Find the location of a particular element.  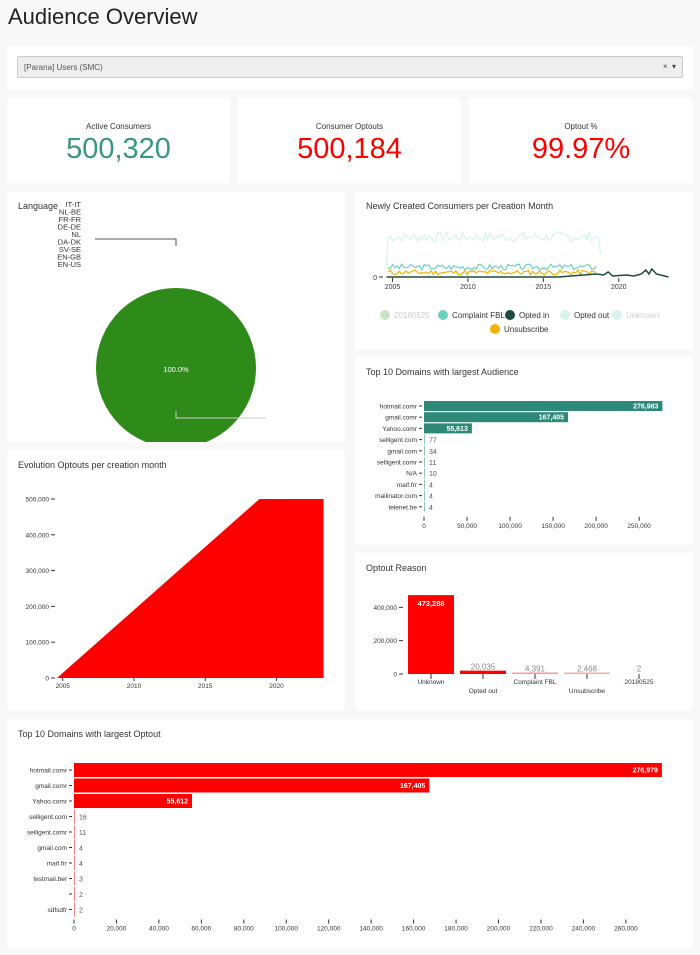

clear-icon: × is located at coordinates (665, 66).